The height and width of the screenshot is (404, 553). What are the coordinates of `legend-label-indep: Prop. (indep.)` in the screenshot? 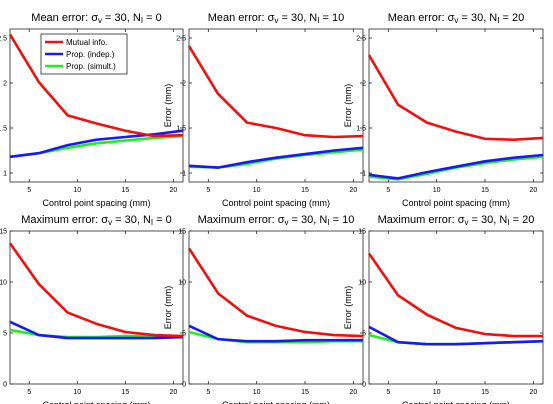 It's located at (90, 54).